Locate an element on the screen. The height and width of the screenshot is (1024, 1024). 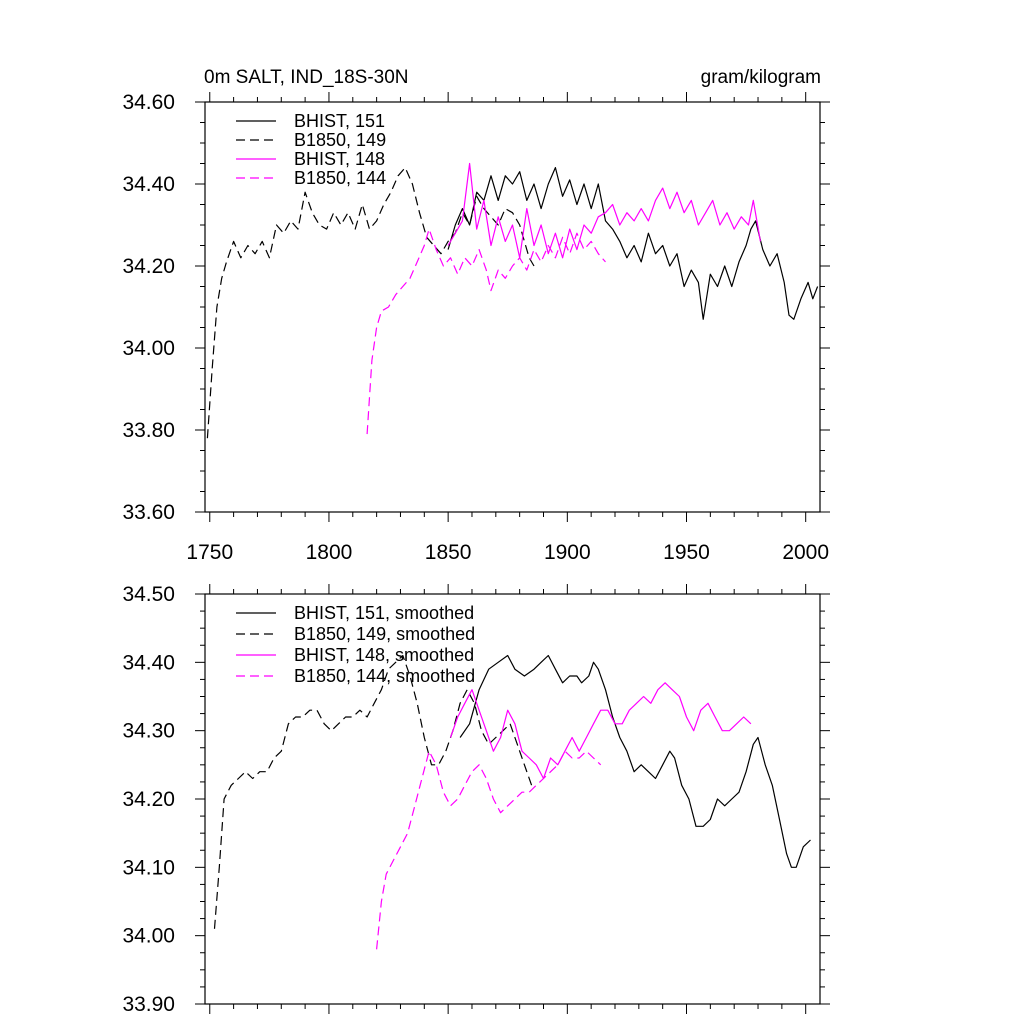
x-tick-label: 1950 is located at coordinates (686, 552).